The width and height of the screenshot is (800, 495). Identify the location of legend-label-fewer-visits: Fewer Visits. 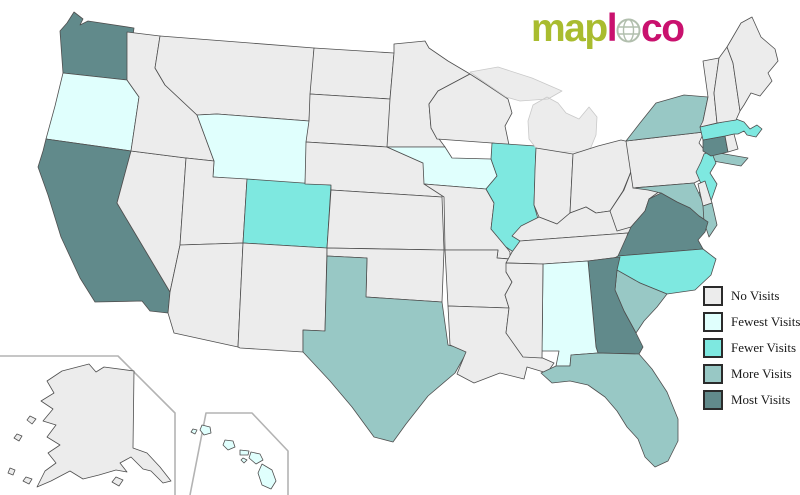
(764, 347).